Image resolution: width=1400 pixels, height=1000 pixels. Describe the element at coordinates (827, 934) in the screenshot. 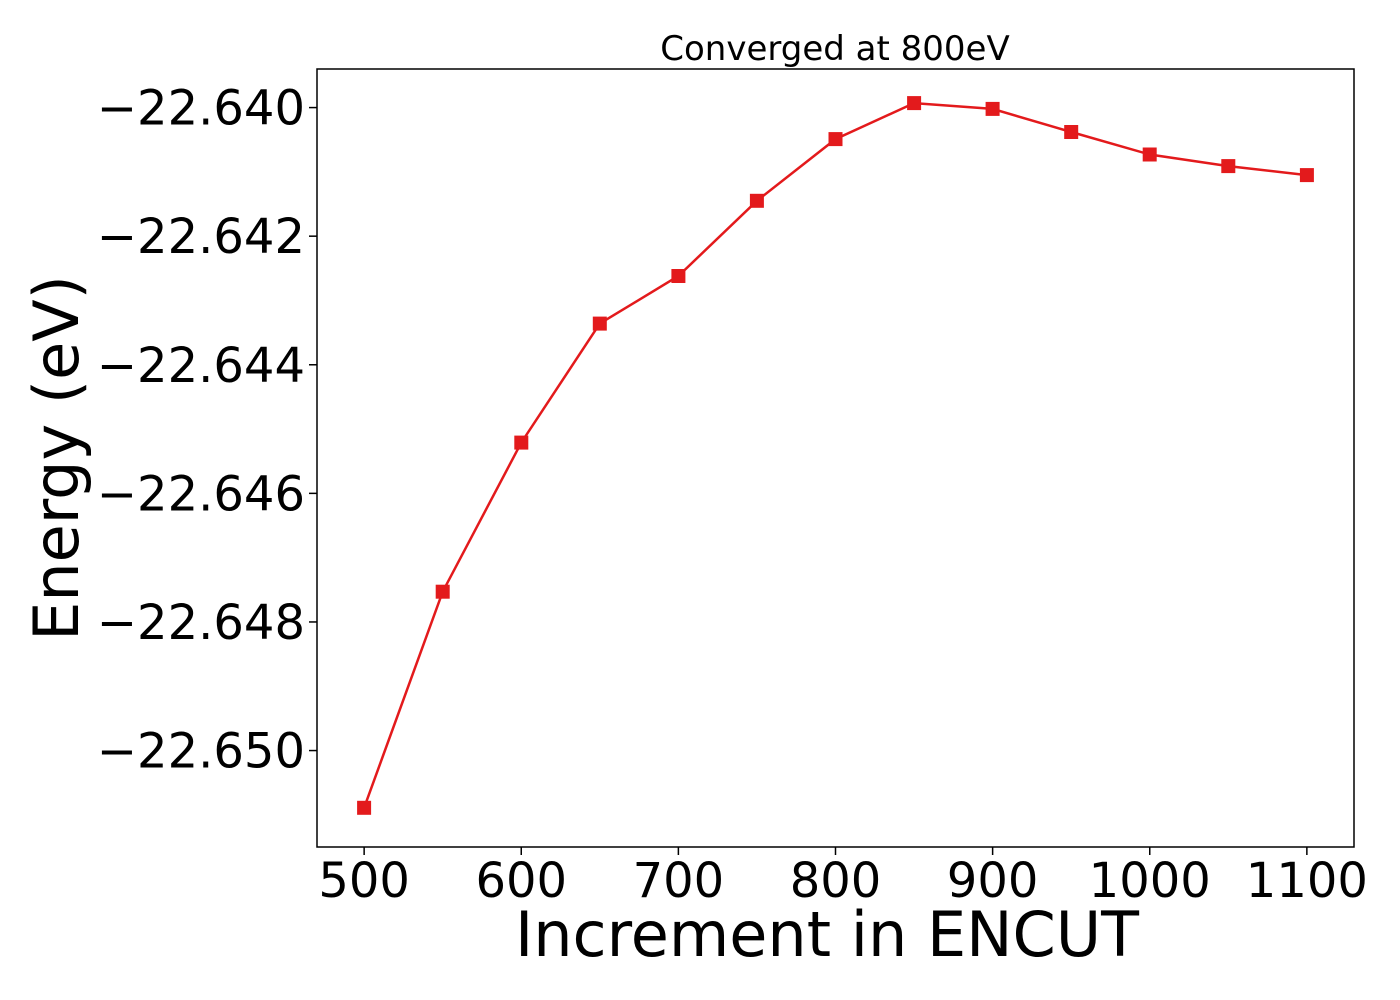

I see `x-axis-label: Increment in ENCUT` at that location.